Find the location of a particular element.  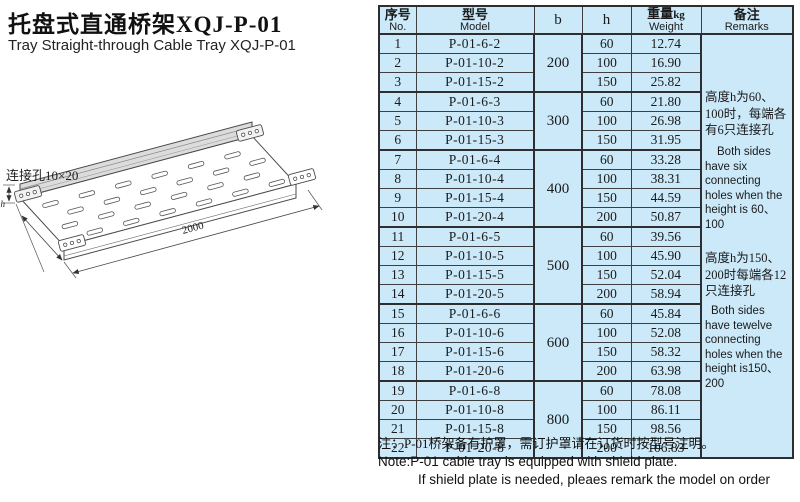

remarks-zh-2: 高度h为150、200时每端各12只连接孔 is located at coordinates (746, 274).